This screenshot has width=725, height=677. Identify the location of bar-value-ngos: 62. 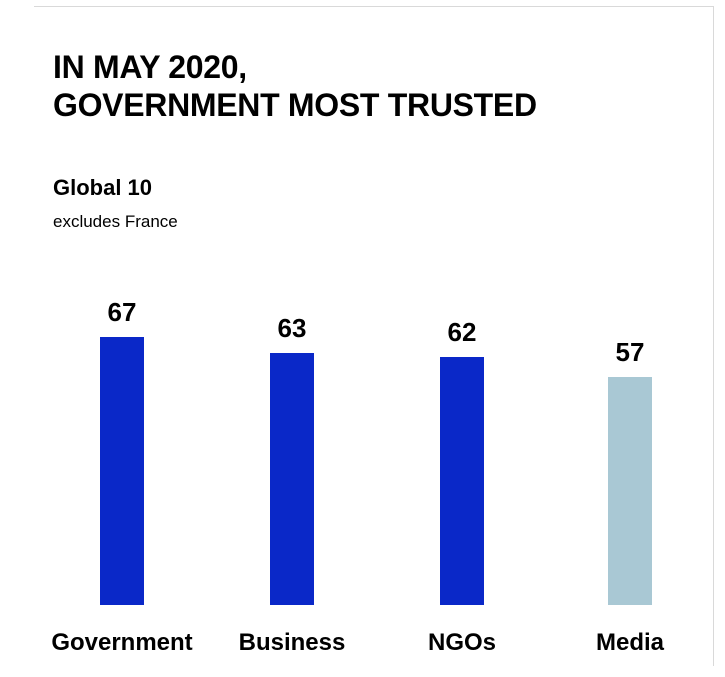
(462, 332).